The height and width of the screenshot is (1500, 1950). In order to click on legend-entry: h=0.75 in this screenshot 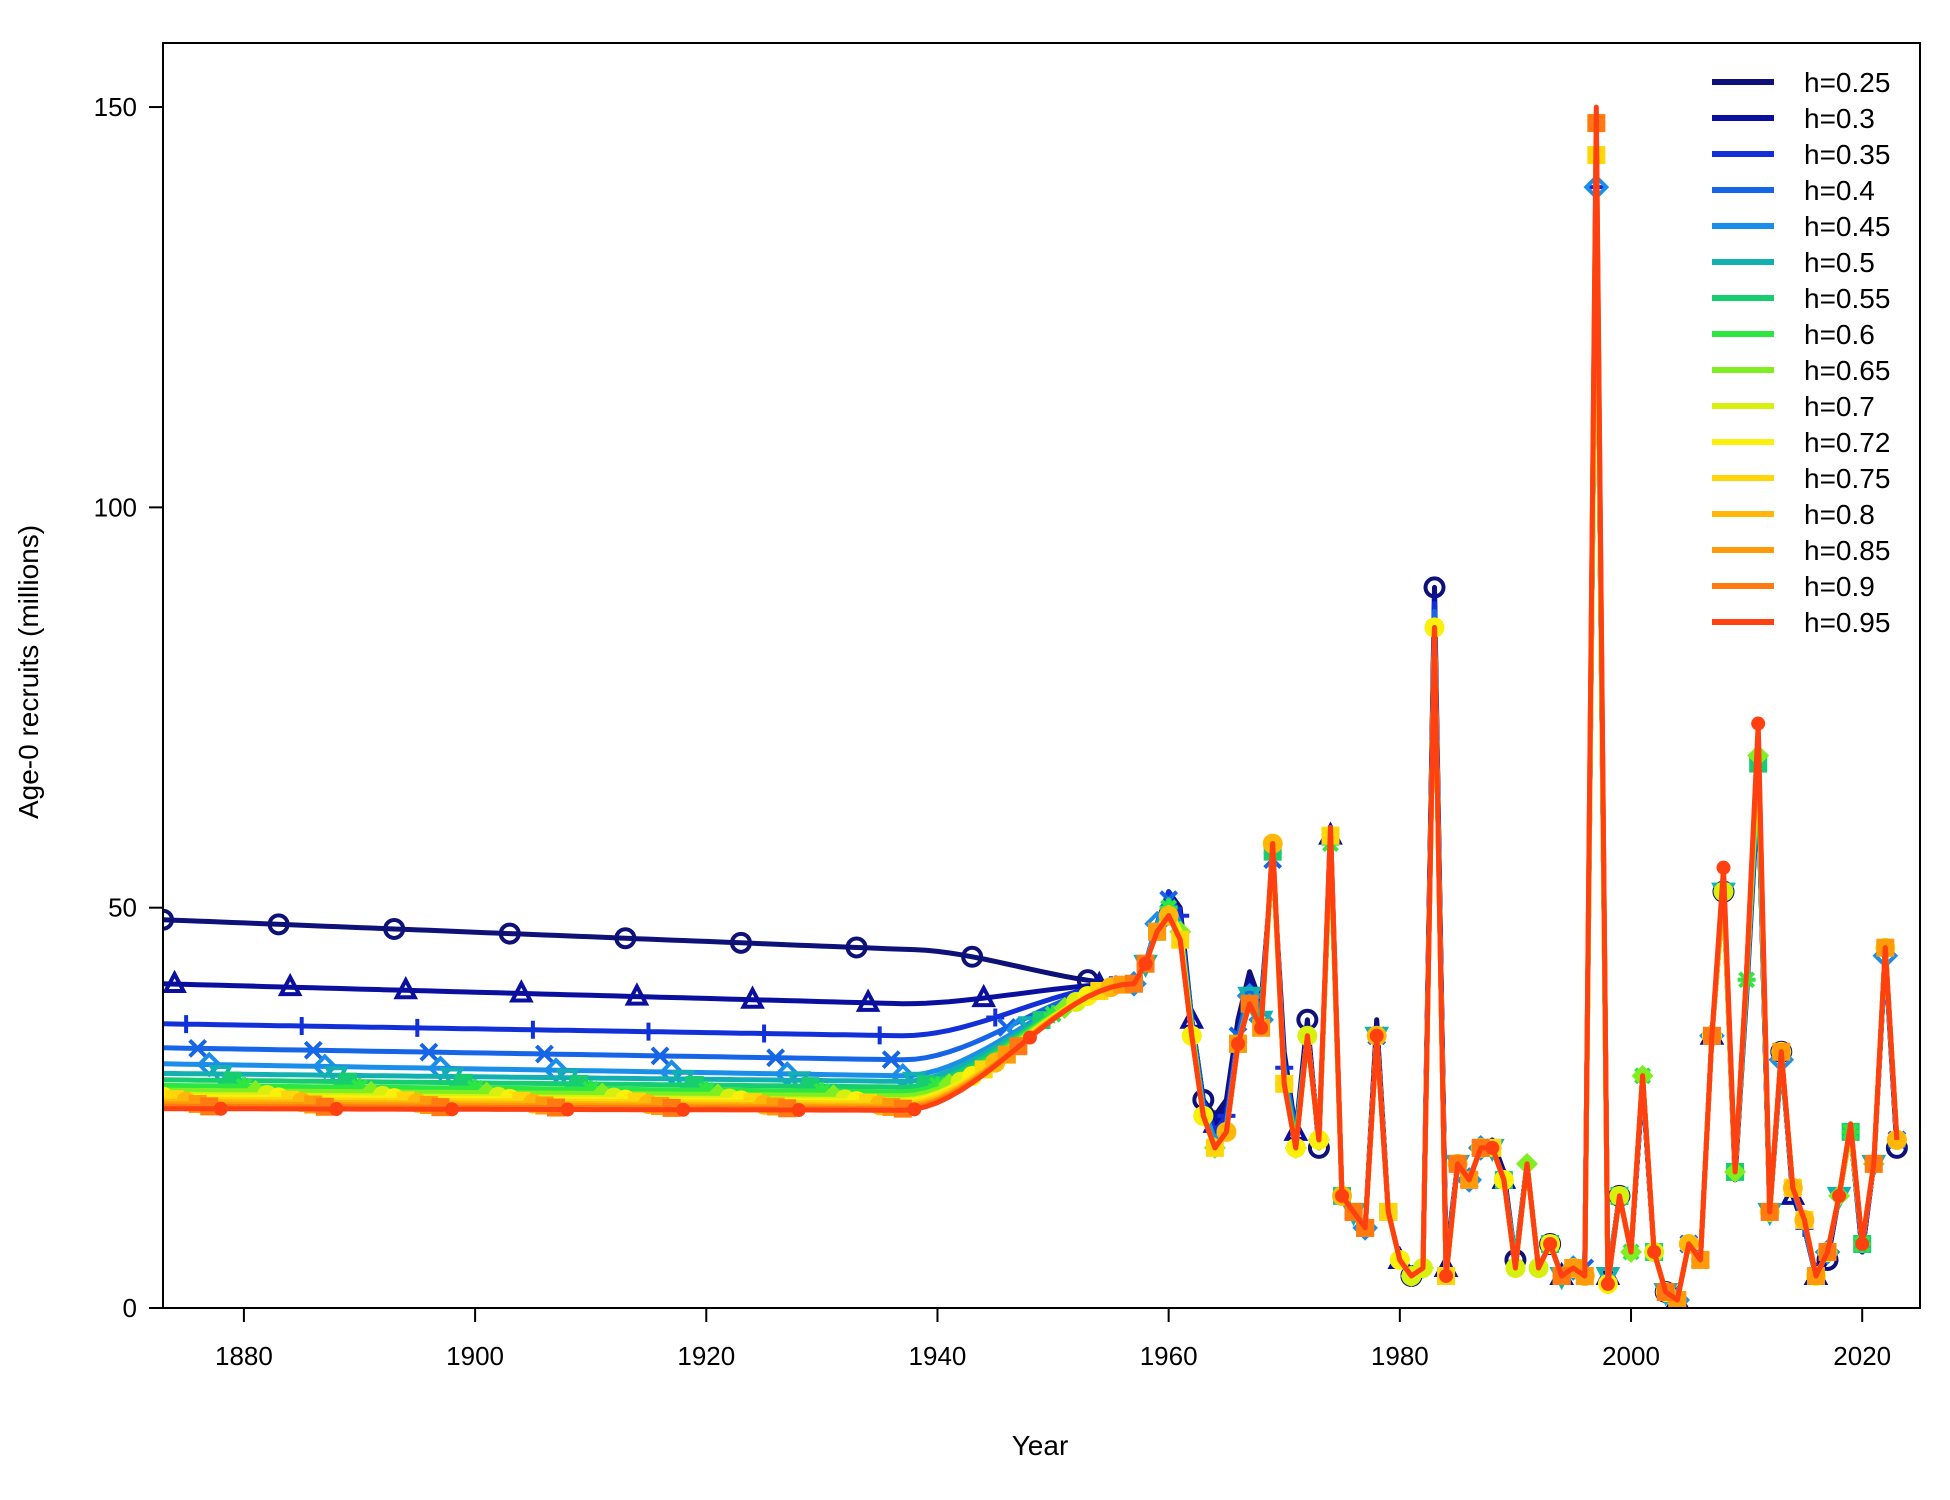, I will do `click(1801, 478)`.